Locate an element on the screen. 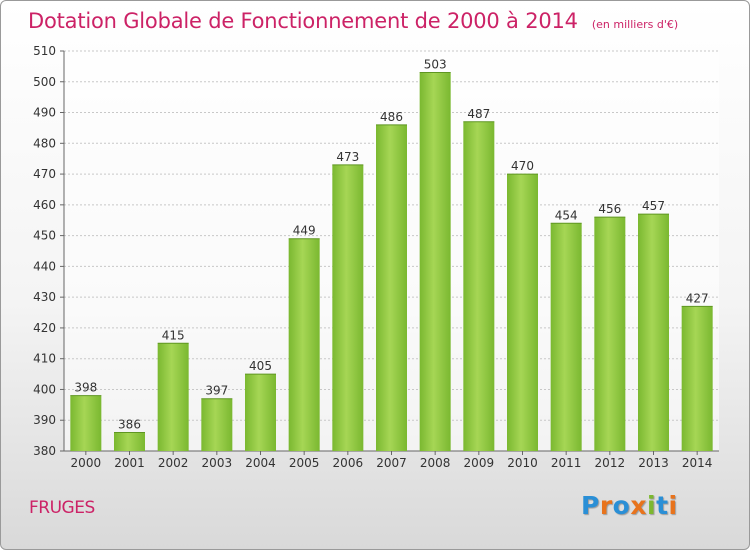  data-label: 398 is located at coordinates (85, 388).